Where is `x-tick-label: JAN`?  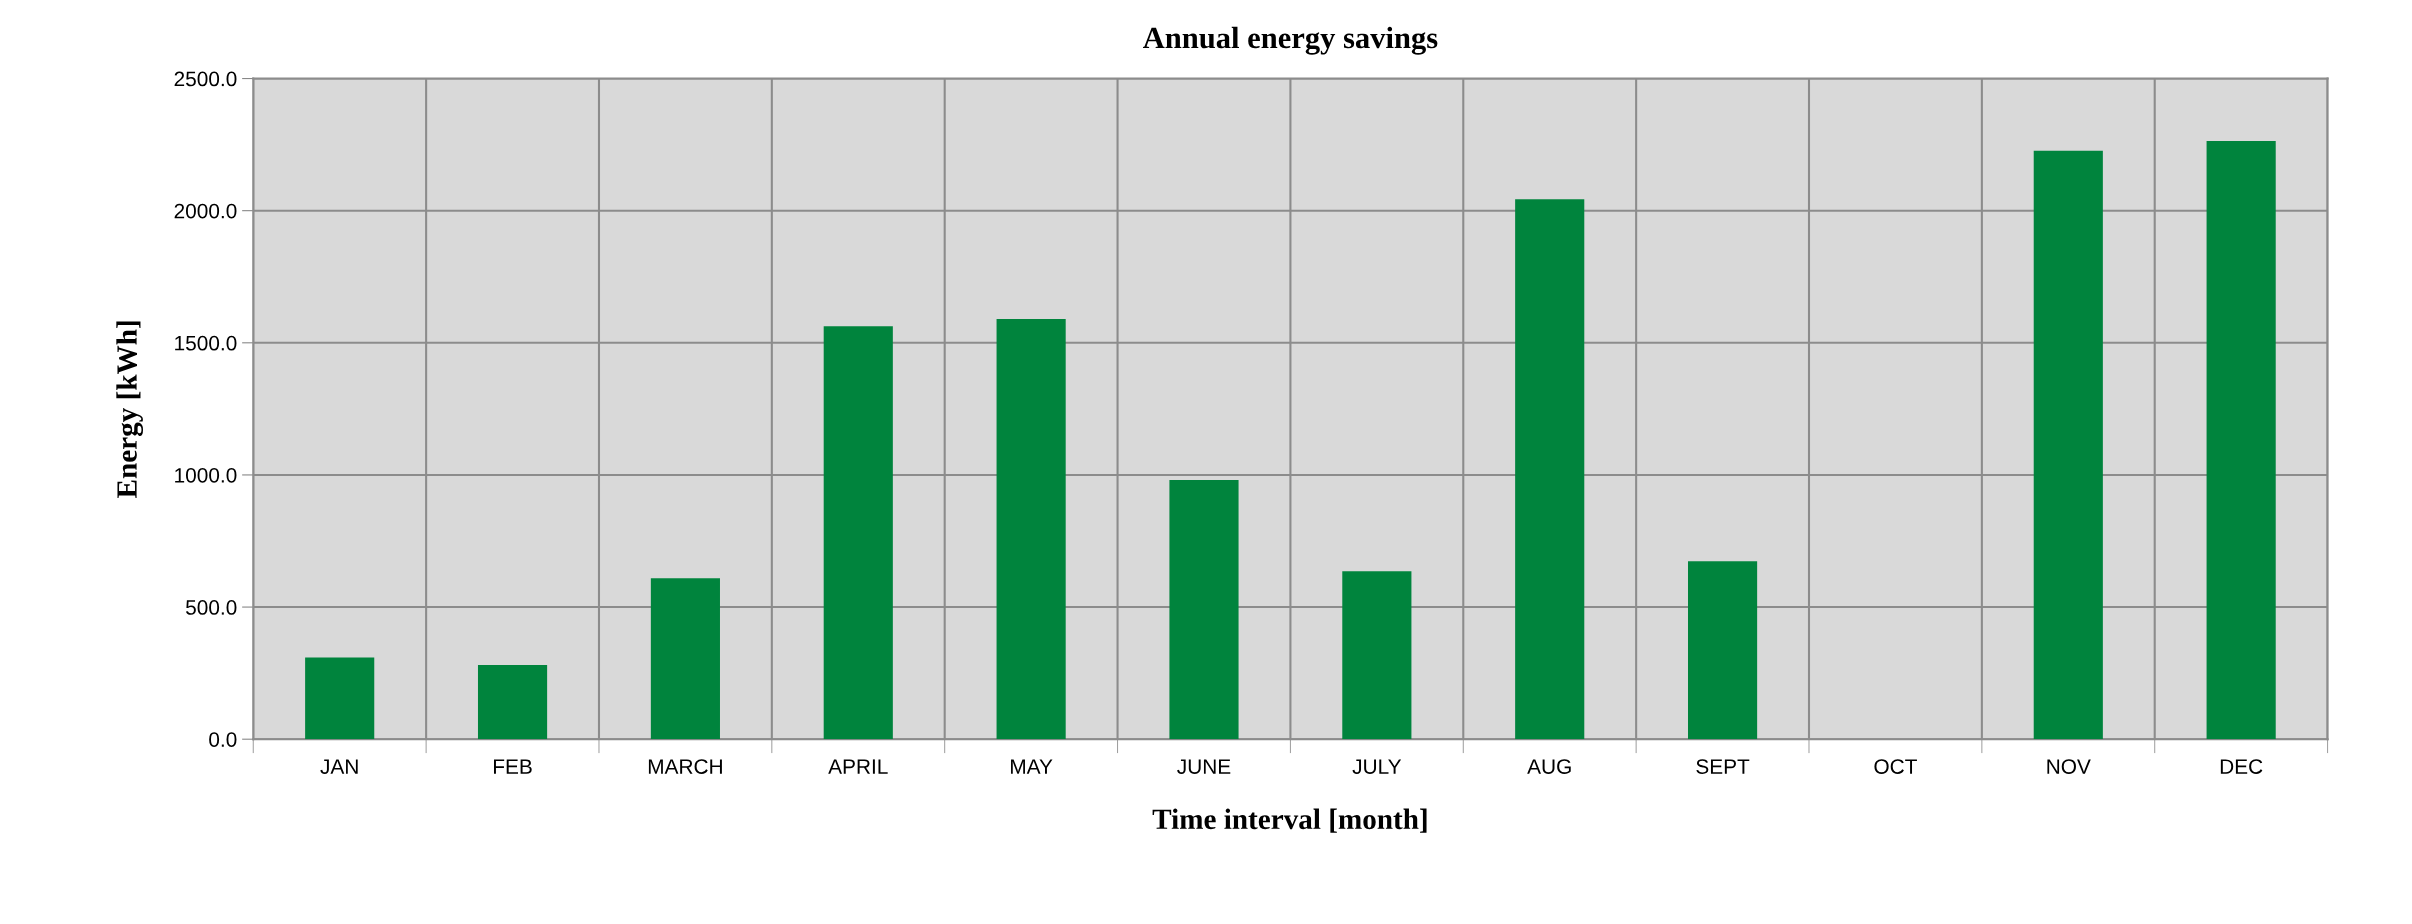
x-tick-label: JAN is located at coordinates (339, 766).